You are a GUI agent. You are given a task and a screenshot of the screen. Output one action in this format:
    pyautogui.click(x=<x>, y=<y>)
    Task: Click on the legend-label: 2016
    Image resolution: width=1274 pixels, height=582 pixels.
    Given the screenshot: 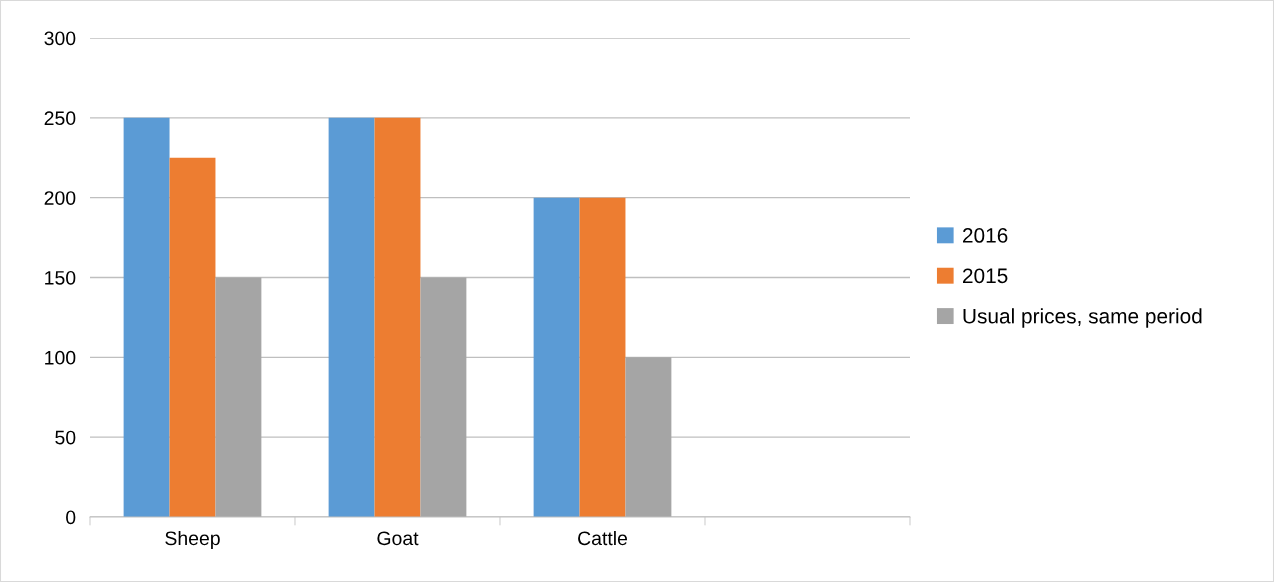 What is the action you would take?
    pyautogui.click(x=985, y=235)
    